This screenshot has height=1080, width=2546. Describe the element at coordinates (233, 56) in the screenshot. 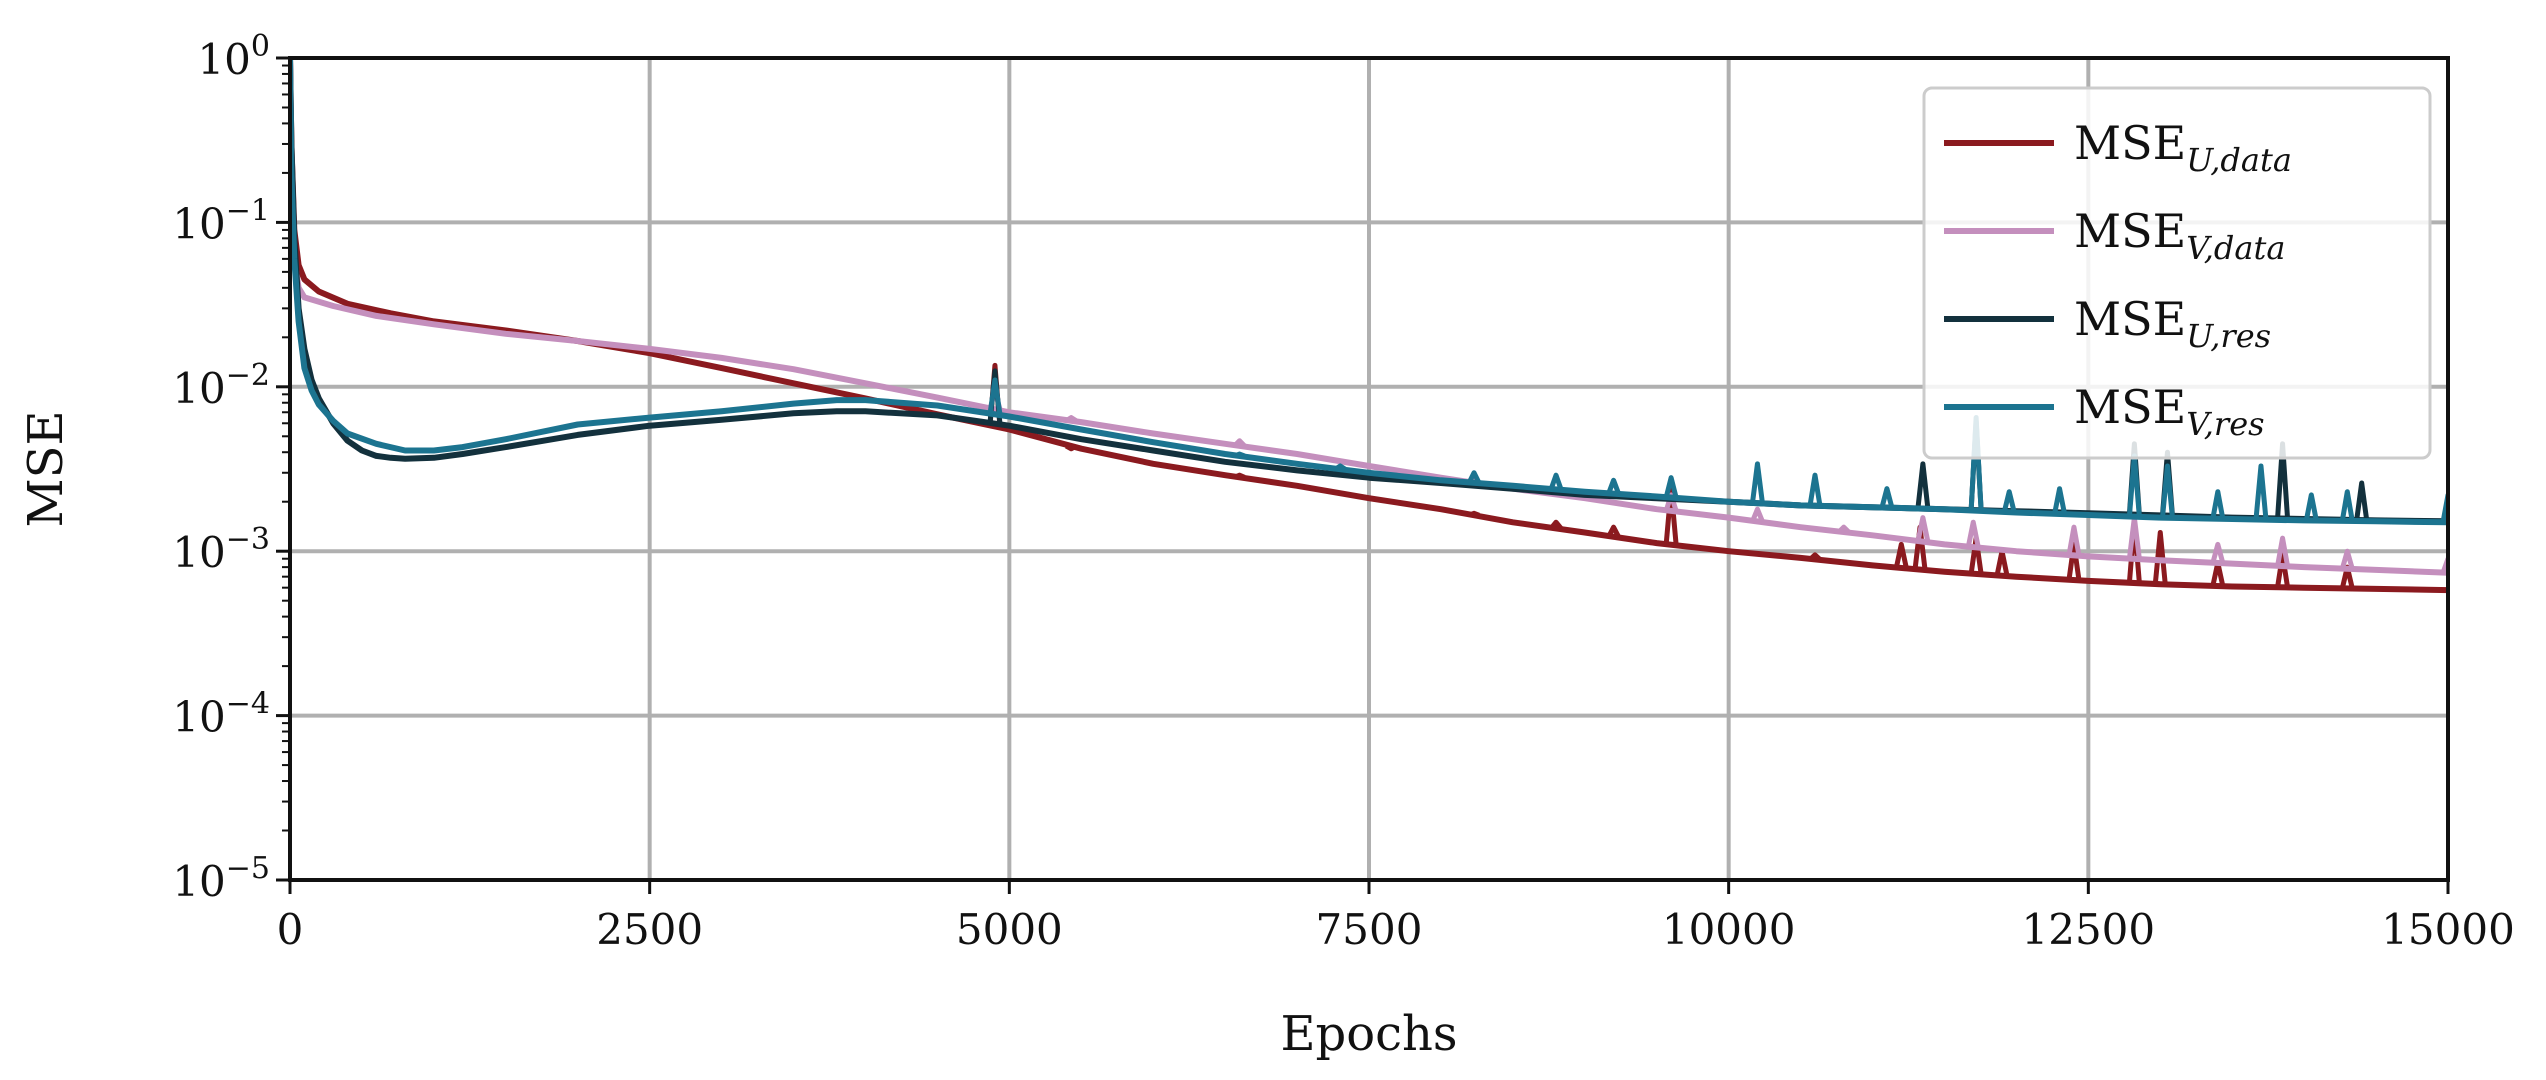

I see `y-tick-label: 10⁰` at that location.